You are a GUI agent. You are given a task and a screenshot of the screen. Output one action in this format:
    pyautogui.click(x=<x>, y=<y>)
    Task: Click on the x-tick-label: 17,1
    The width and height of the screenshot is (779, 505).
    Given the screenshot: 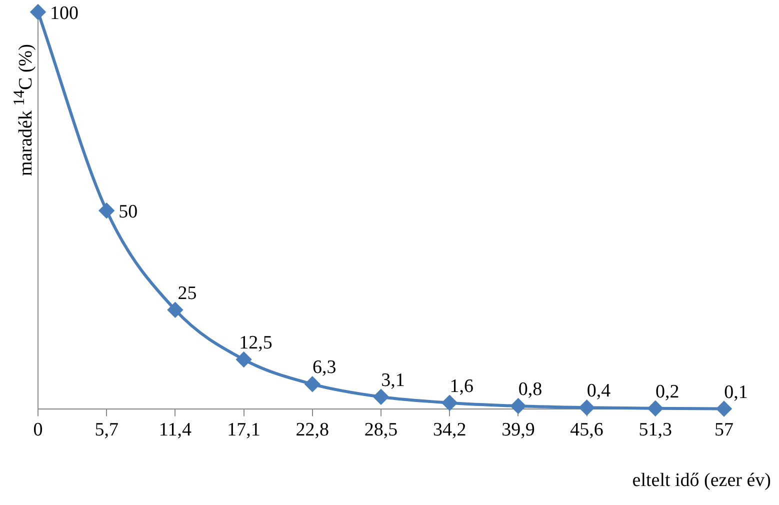 What is the action you would take?
    pyautogui.click(x=243, y=430)
    